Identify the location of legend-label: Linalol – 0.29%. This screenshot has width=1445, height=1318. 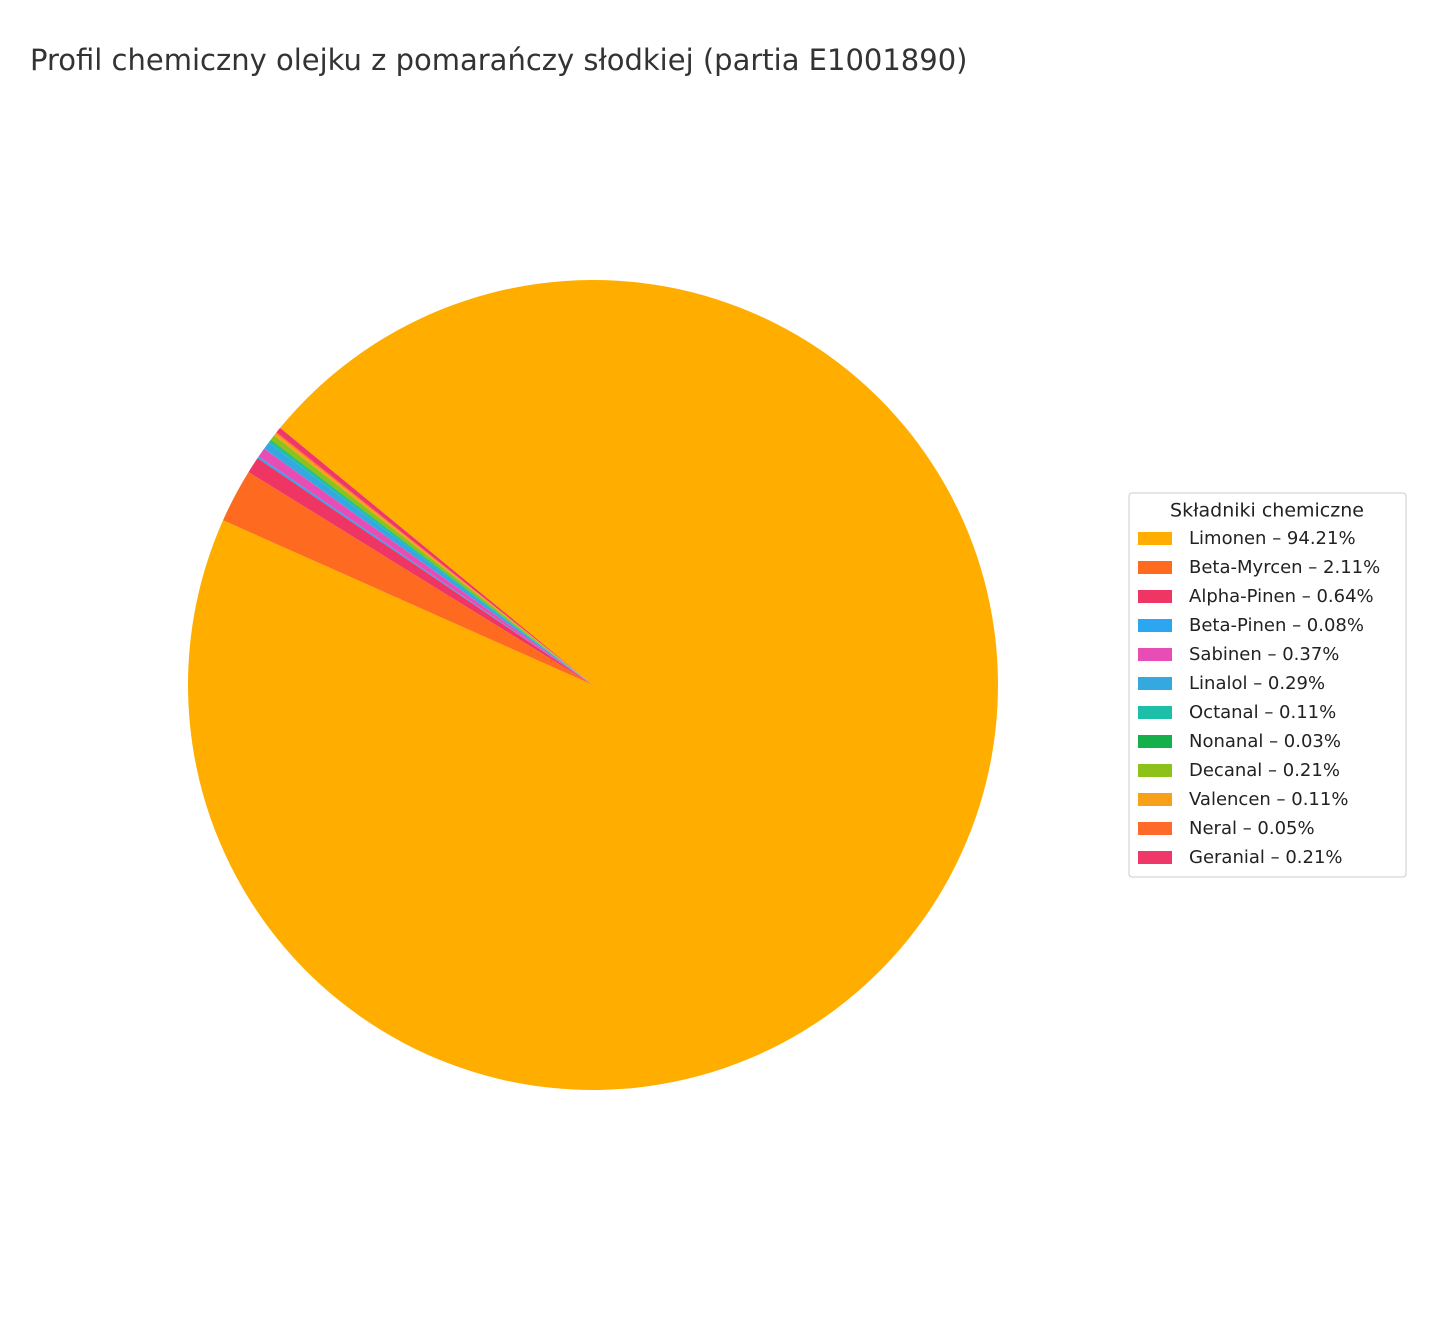
(1257, 683).